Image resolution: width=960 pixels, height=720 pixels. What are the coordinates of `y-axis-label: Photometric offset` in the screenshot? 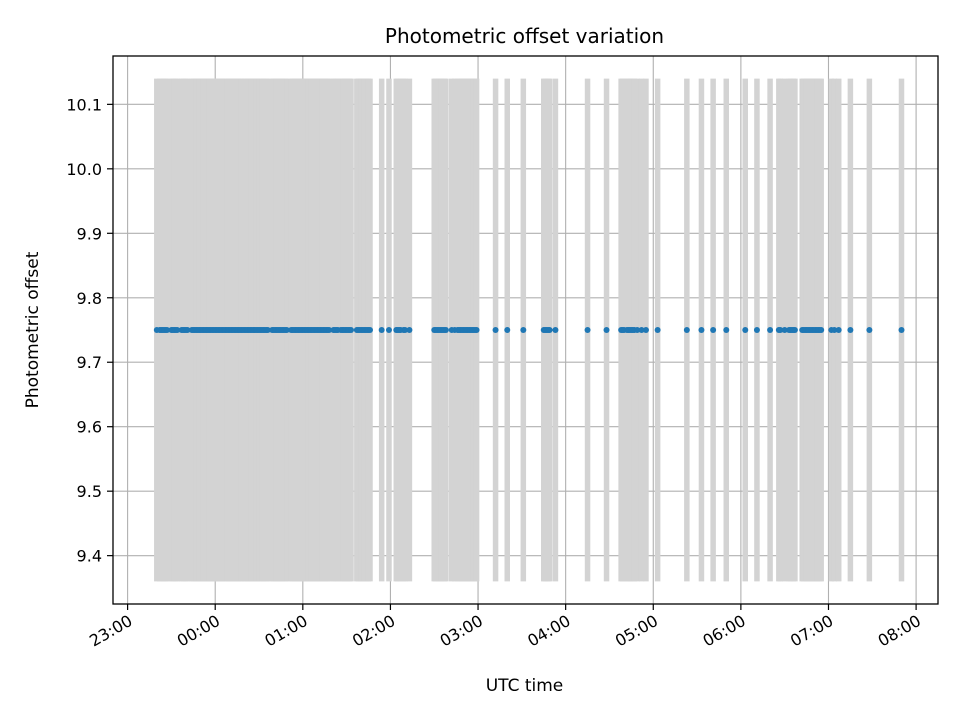 It's located at (33, 329).